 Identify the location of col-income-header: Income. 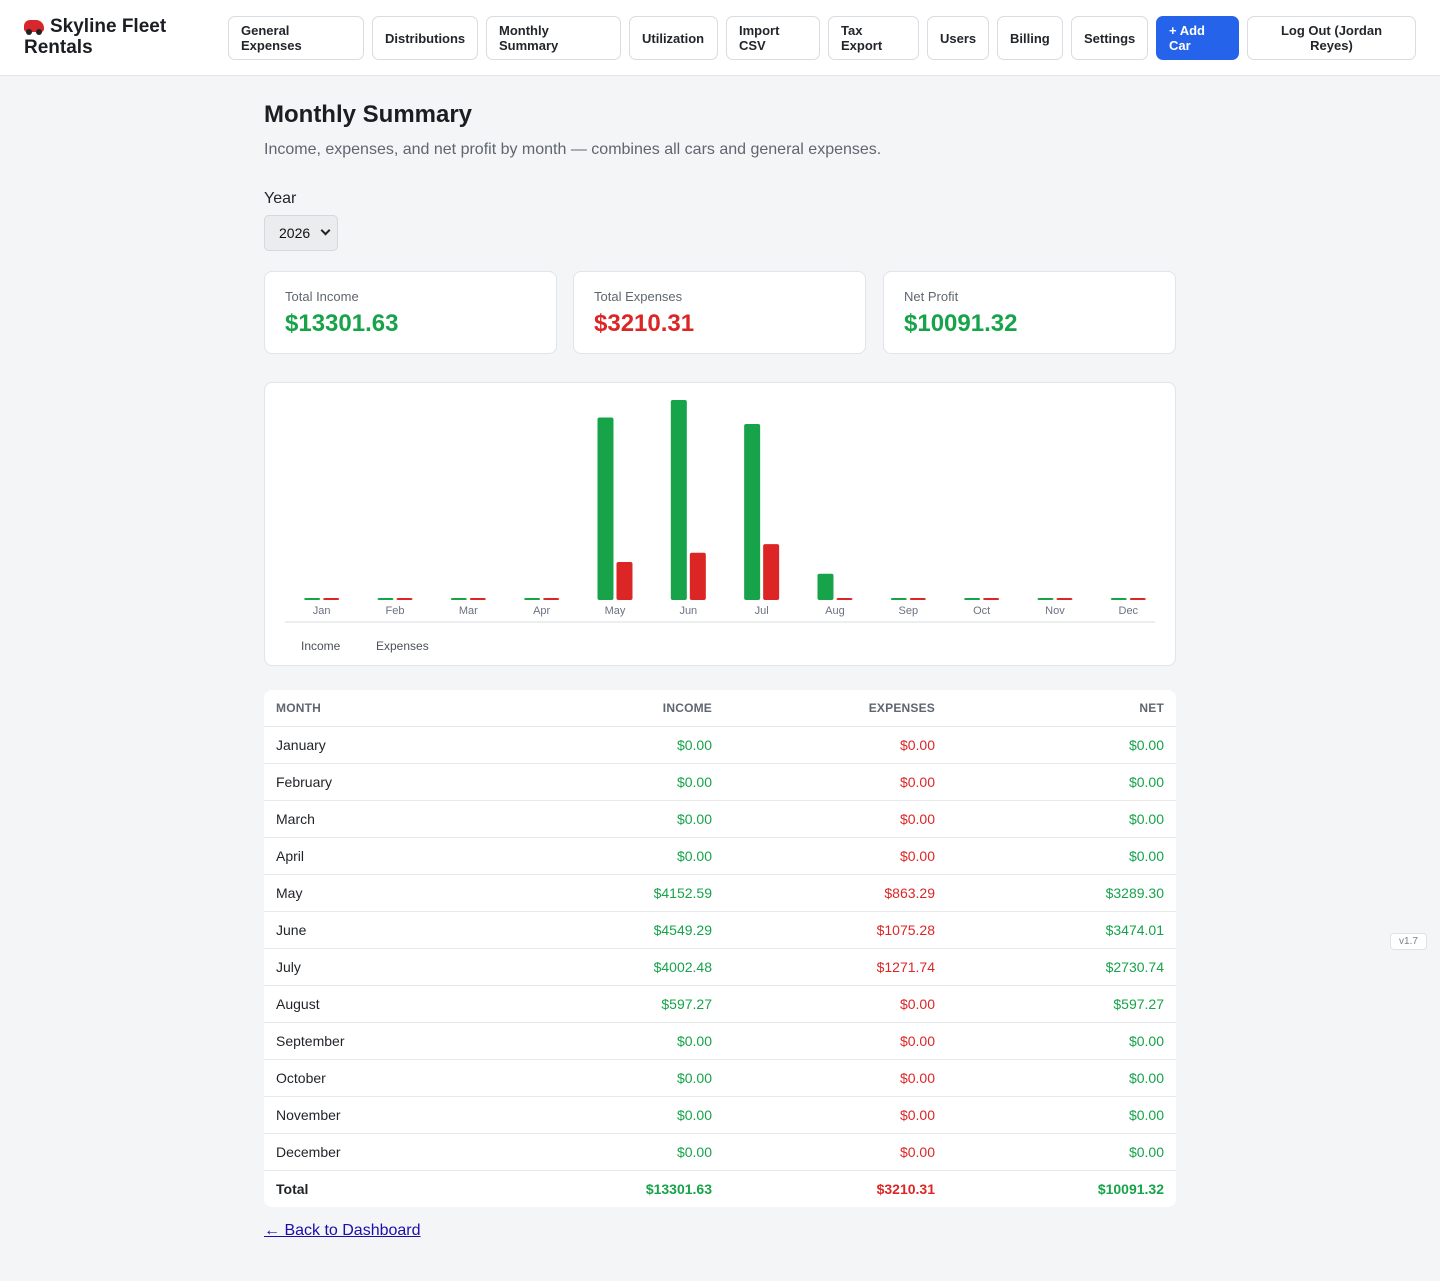
(619, 708).